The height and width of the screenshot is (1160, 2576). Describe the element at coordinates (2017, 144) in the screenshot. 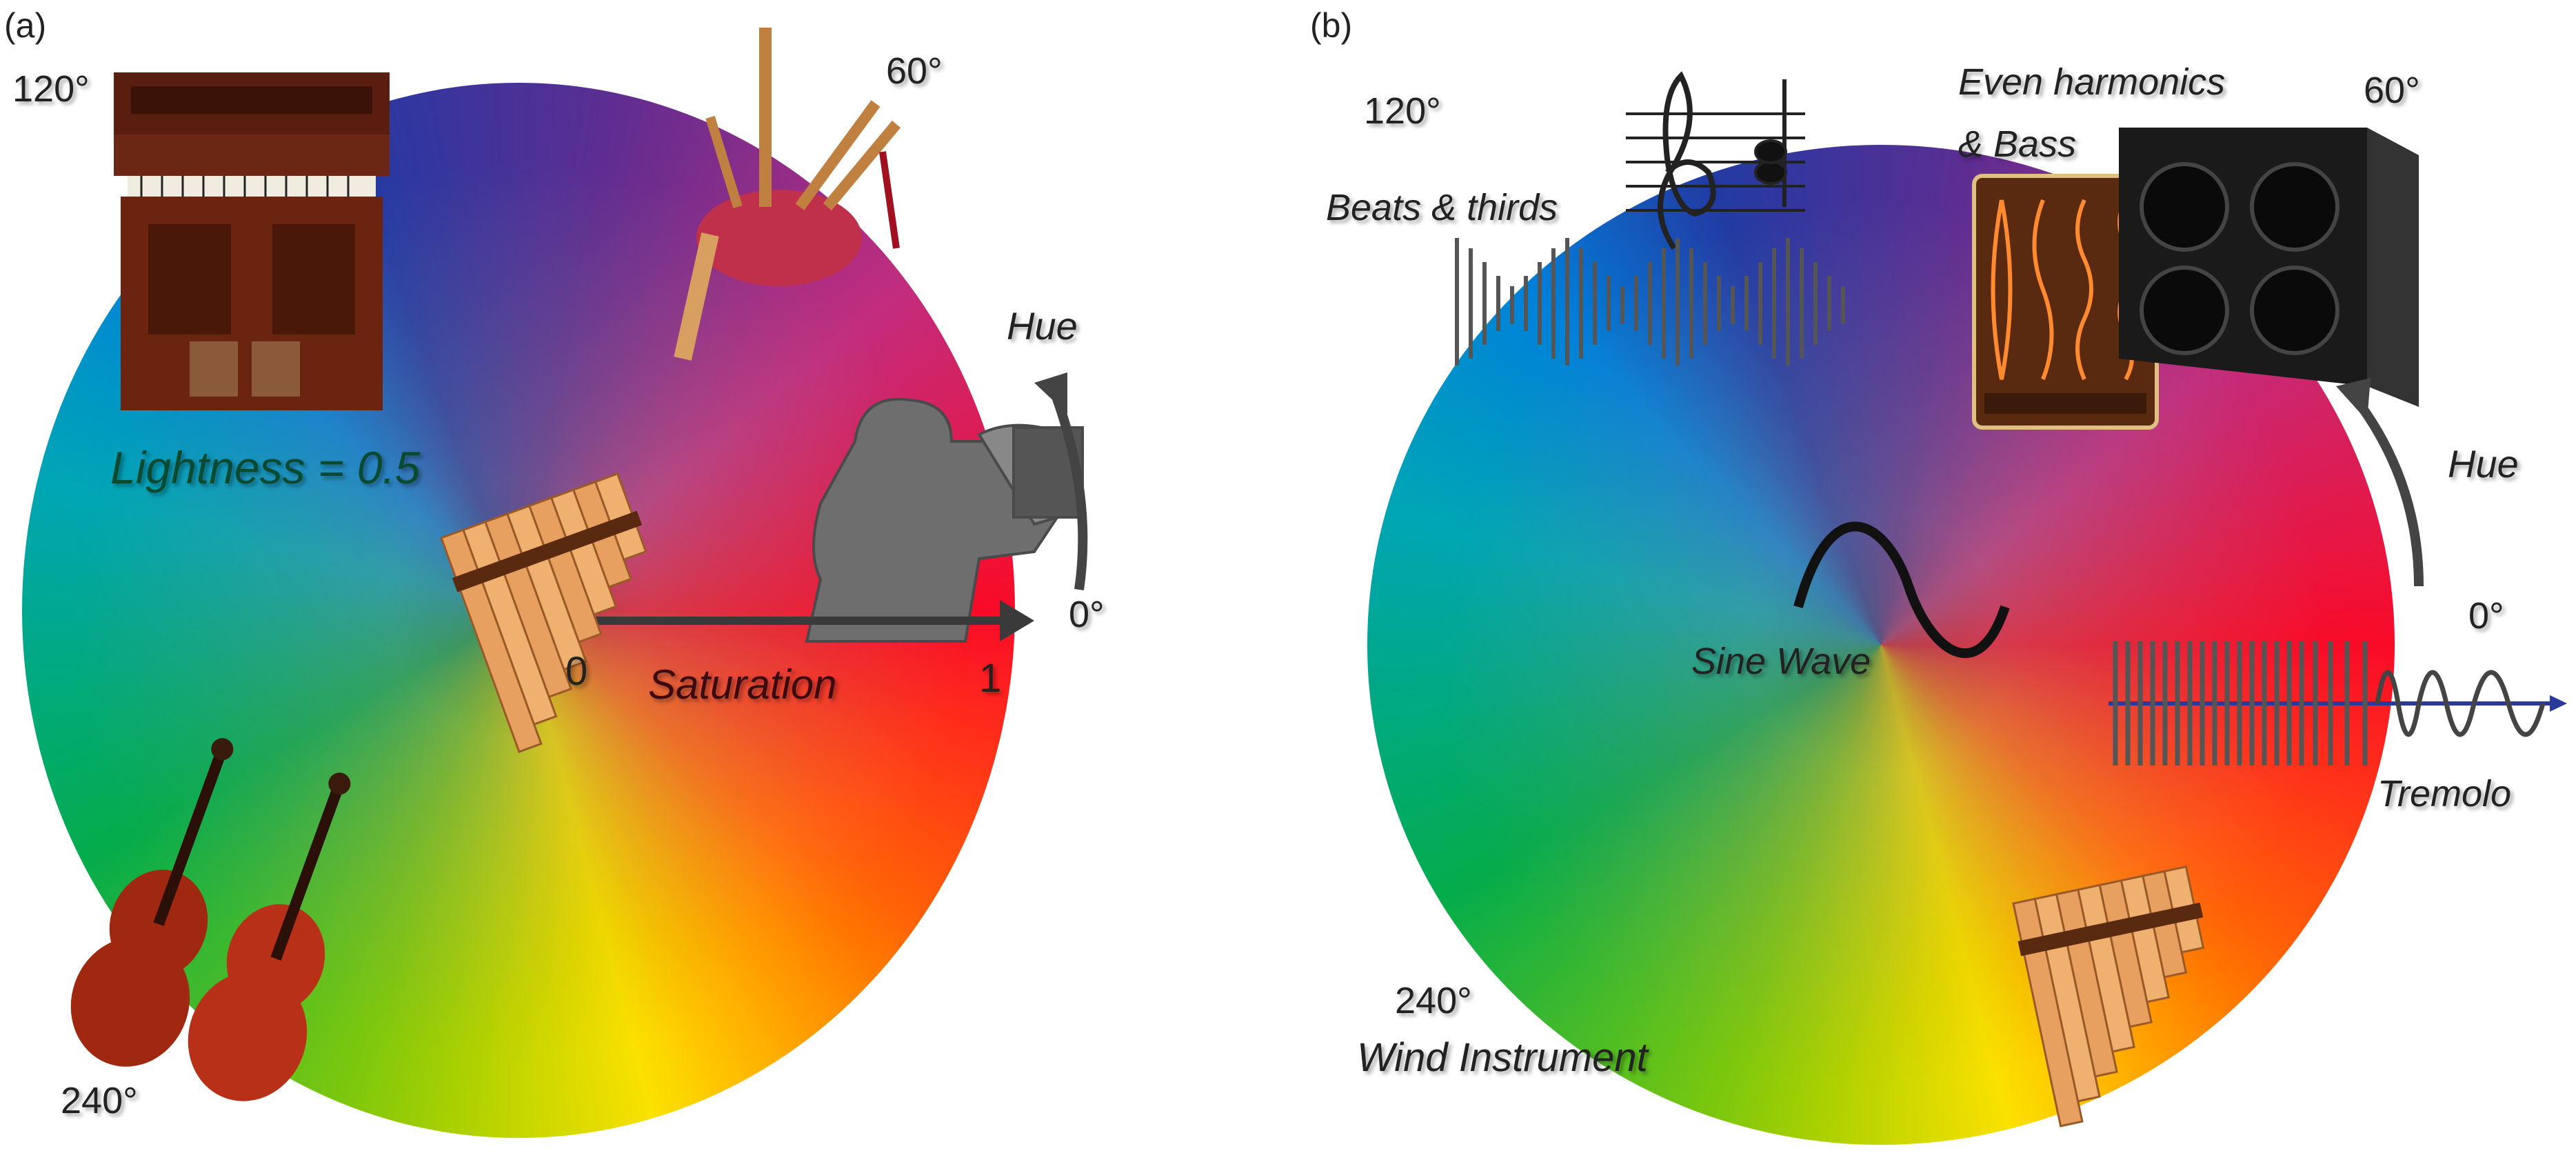

I see `bass-label: & Bass` at that location.